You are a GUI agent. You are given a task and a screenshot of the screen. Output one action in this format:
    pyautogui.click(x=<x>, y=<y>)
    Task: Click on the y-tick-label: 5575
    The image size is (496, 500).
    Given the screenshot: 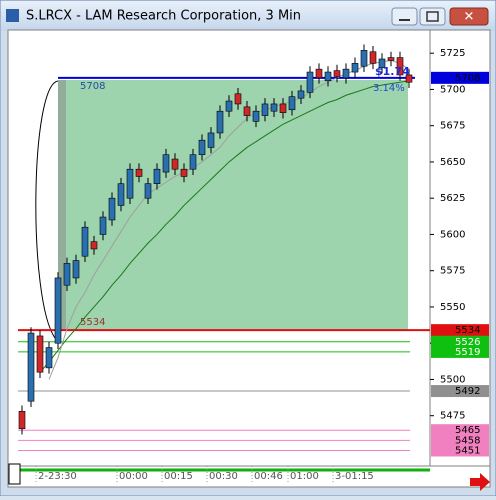 What is the action you would take?
    pyautogui.click(x=452, y=271)
    